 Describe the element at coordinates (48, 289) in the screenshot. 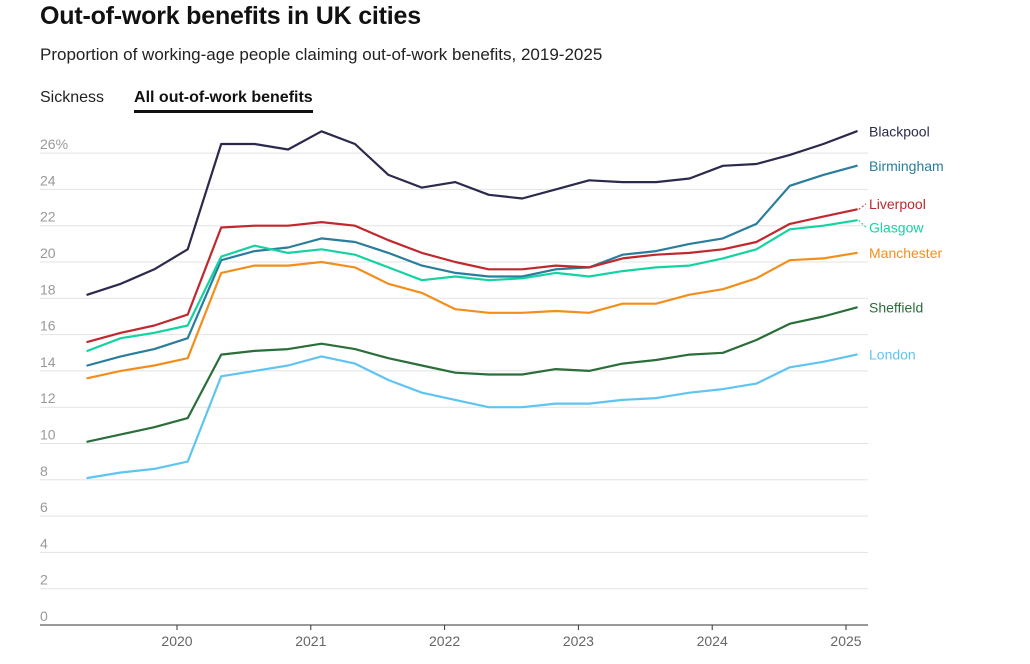

I see `y-tick-label: 18` at that location.